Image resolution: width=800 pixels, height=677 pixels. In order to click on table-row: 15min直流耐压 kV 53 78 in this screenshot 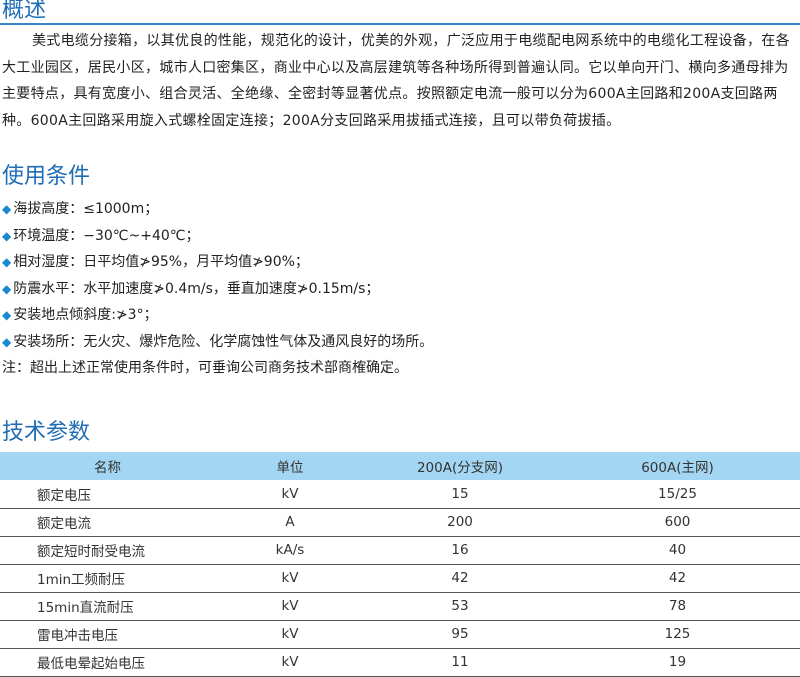, I will do `click(400, 606)`.